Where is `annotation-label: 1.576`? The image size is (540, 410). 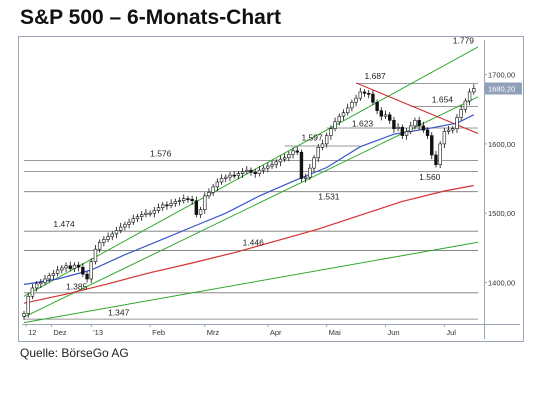
annotation-label: 1.576 is located at coordinates (161, 153).